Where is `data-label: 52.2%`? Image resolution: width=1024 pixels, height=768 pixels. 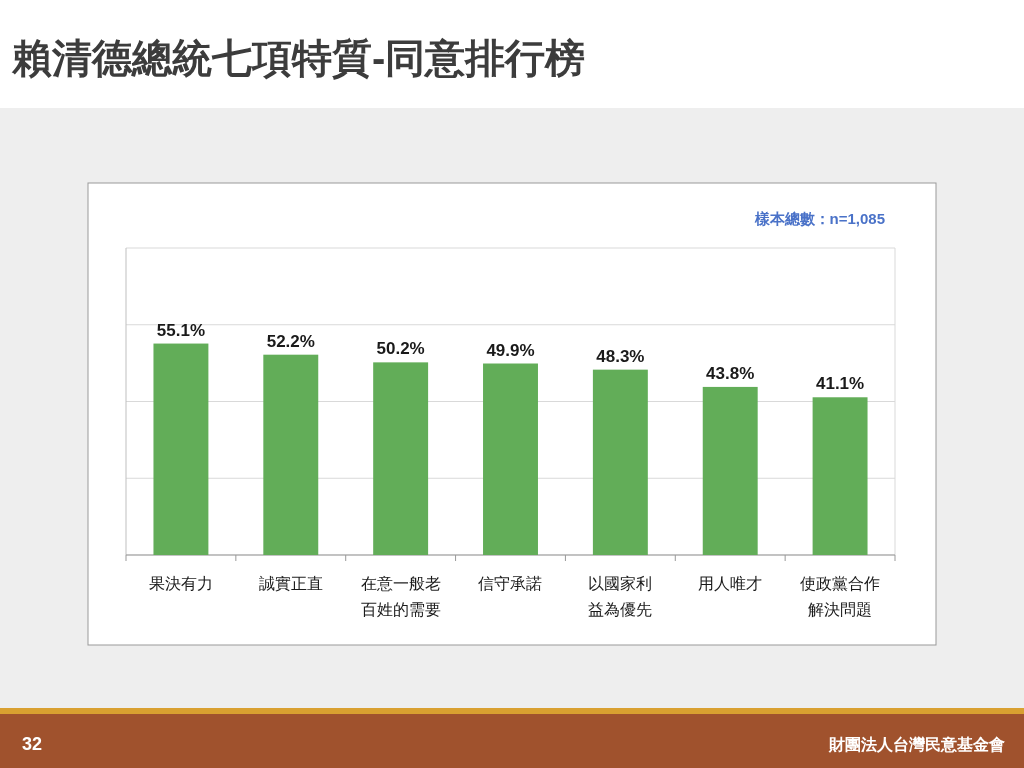
data-label: 52.2% is located at coordinates (290, 341).